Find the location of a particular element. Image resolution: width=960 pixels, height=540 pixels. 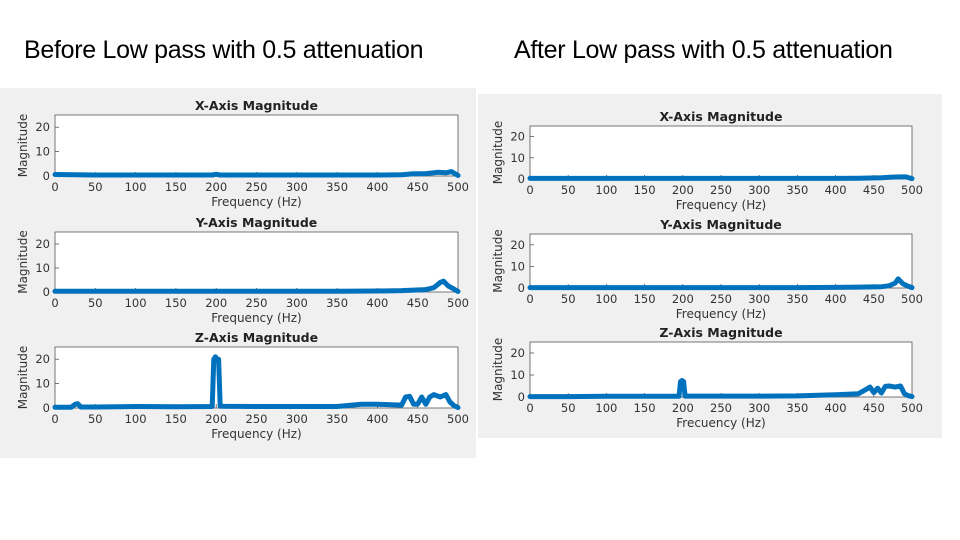

slide-title-before: Before Low pass with 0.5 attenuation is located at coordinates (224, 50).